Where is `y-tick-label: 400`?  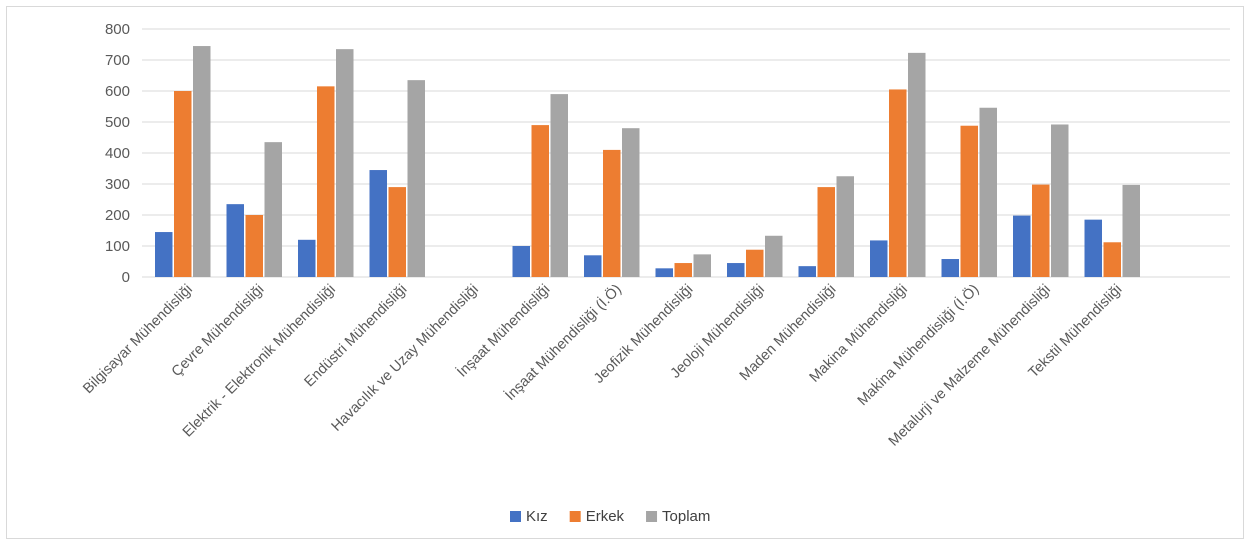
y-tick-label: 400 is located at coordinates (117, 153).